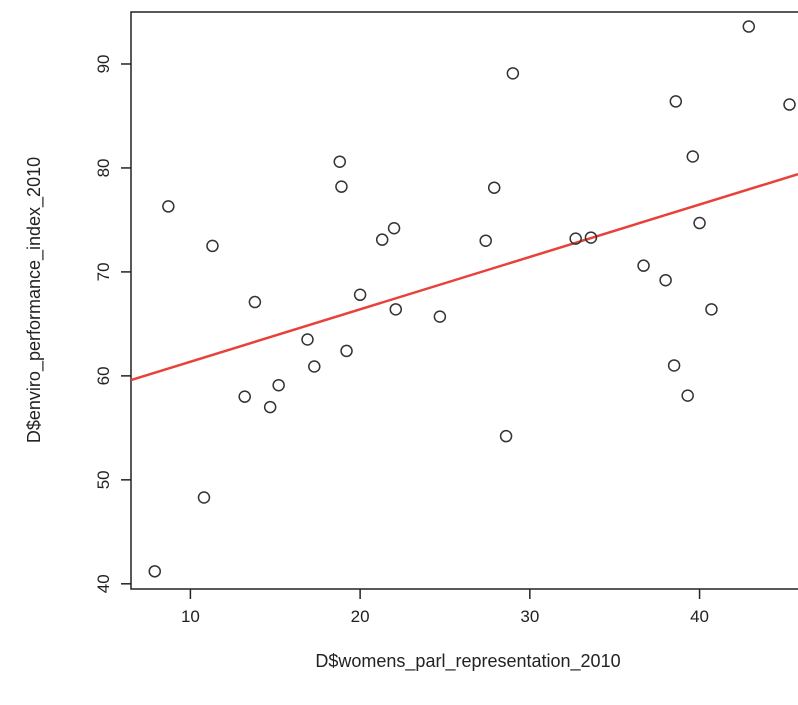 This screenshot has height=705, width=798. Describe the element at coordinates (103, 479) in the screenshot. I see `y-tick-label: 50` at that location.